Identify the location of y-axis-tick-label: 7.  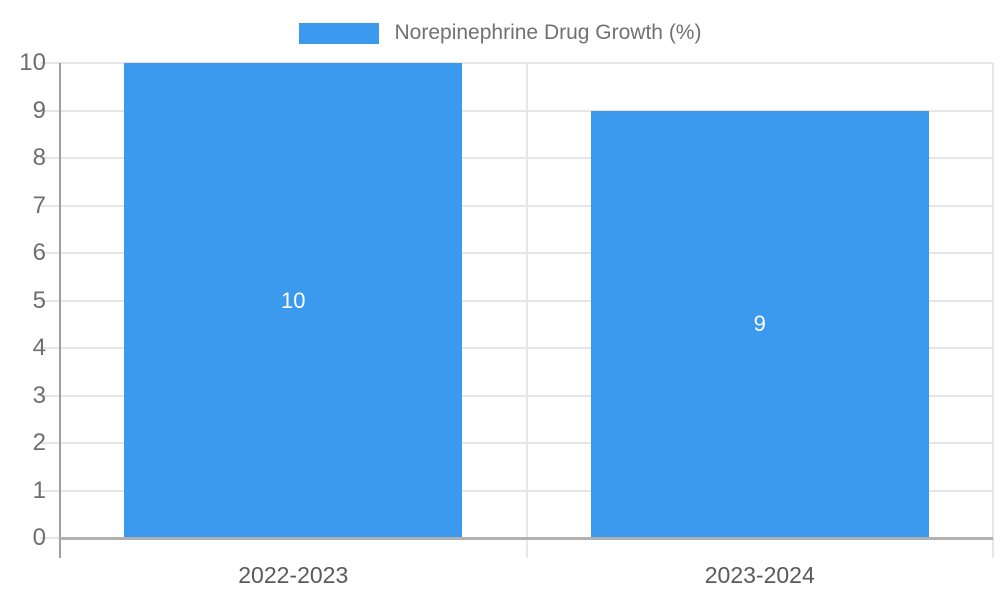
(39, 205).